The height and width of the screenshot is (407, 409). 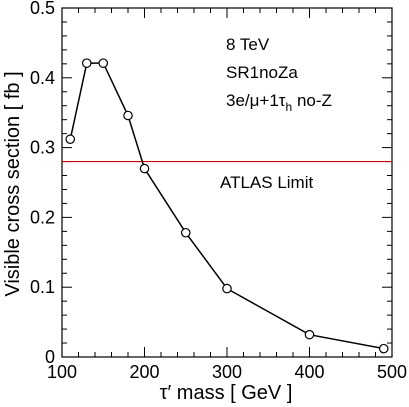 I want to click on y-axis-title: Visible cross section [ fb ], so click(x=13, y=183).